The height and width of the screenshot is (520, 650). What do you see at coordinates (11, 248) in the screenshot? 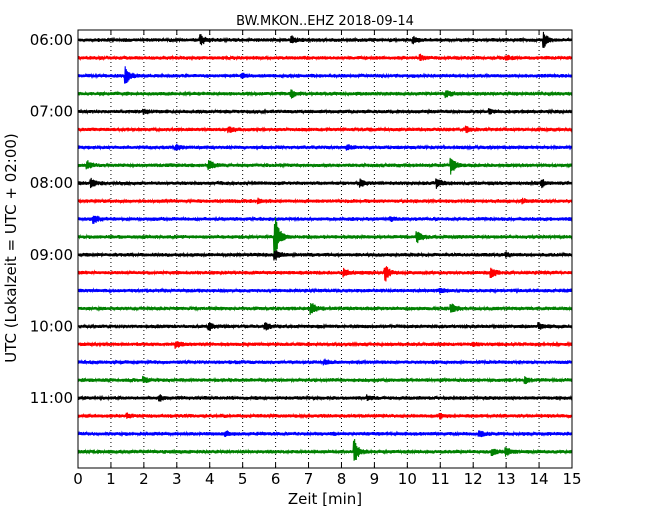
I see `y-axis-label: UTC (Lokalzeit = UTC + 02:00)` at bounding box center [11, 248].